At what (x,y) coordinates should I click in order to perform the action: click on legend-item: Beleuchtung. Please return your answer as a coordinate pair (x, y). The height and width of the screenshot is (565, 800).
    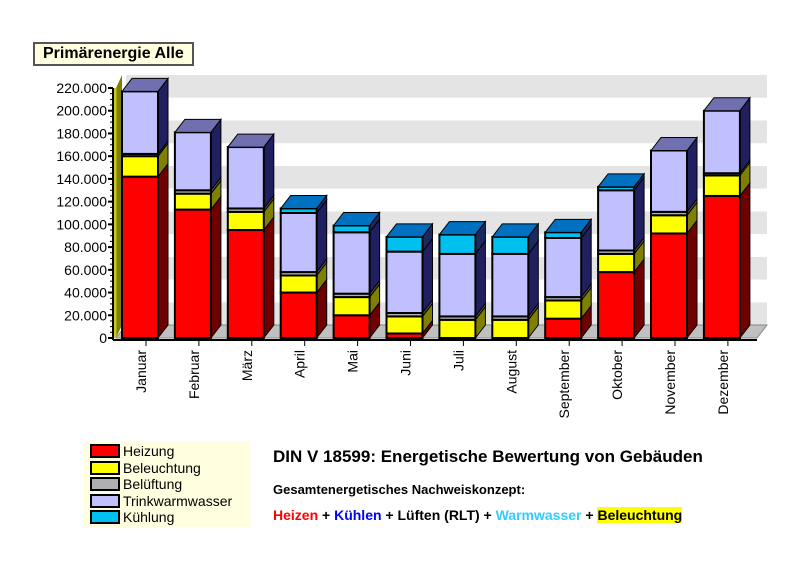
    Looking at the image, I should click on (167, 468).